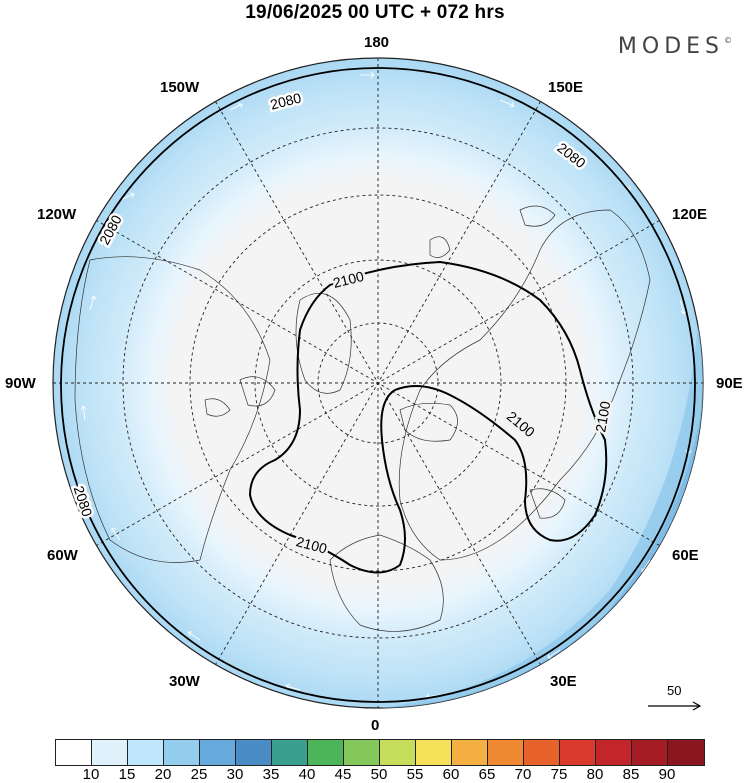  Describe the element at coordinates (451, 774) in the screenshot. I see `colorbar-tick-label: 60` at that location.